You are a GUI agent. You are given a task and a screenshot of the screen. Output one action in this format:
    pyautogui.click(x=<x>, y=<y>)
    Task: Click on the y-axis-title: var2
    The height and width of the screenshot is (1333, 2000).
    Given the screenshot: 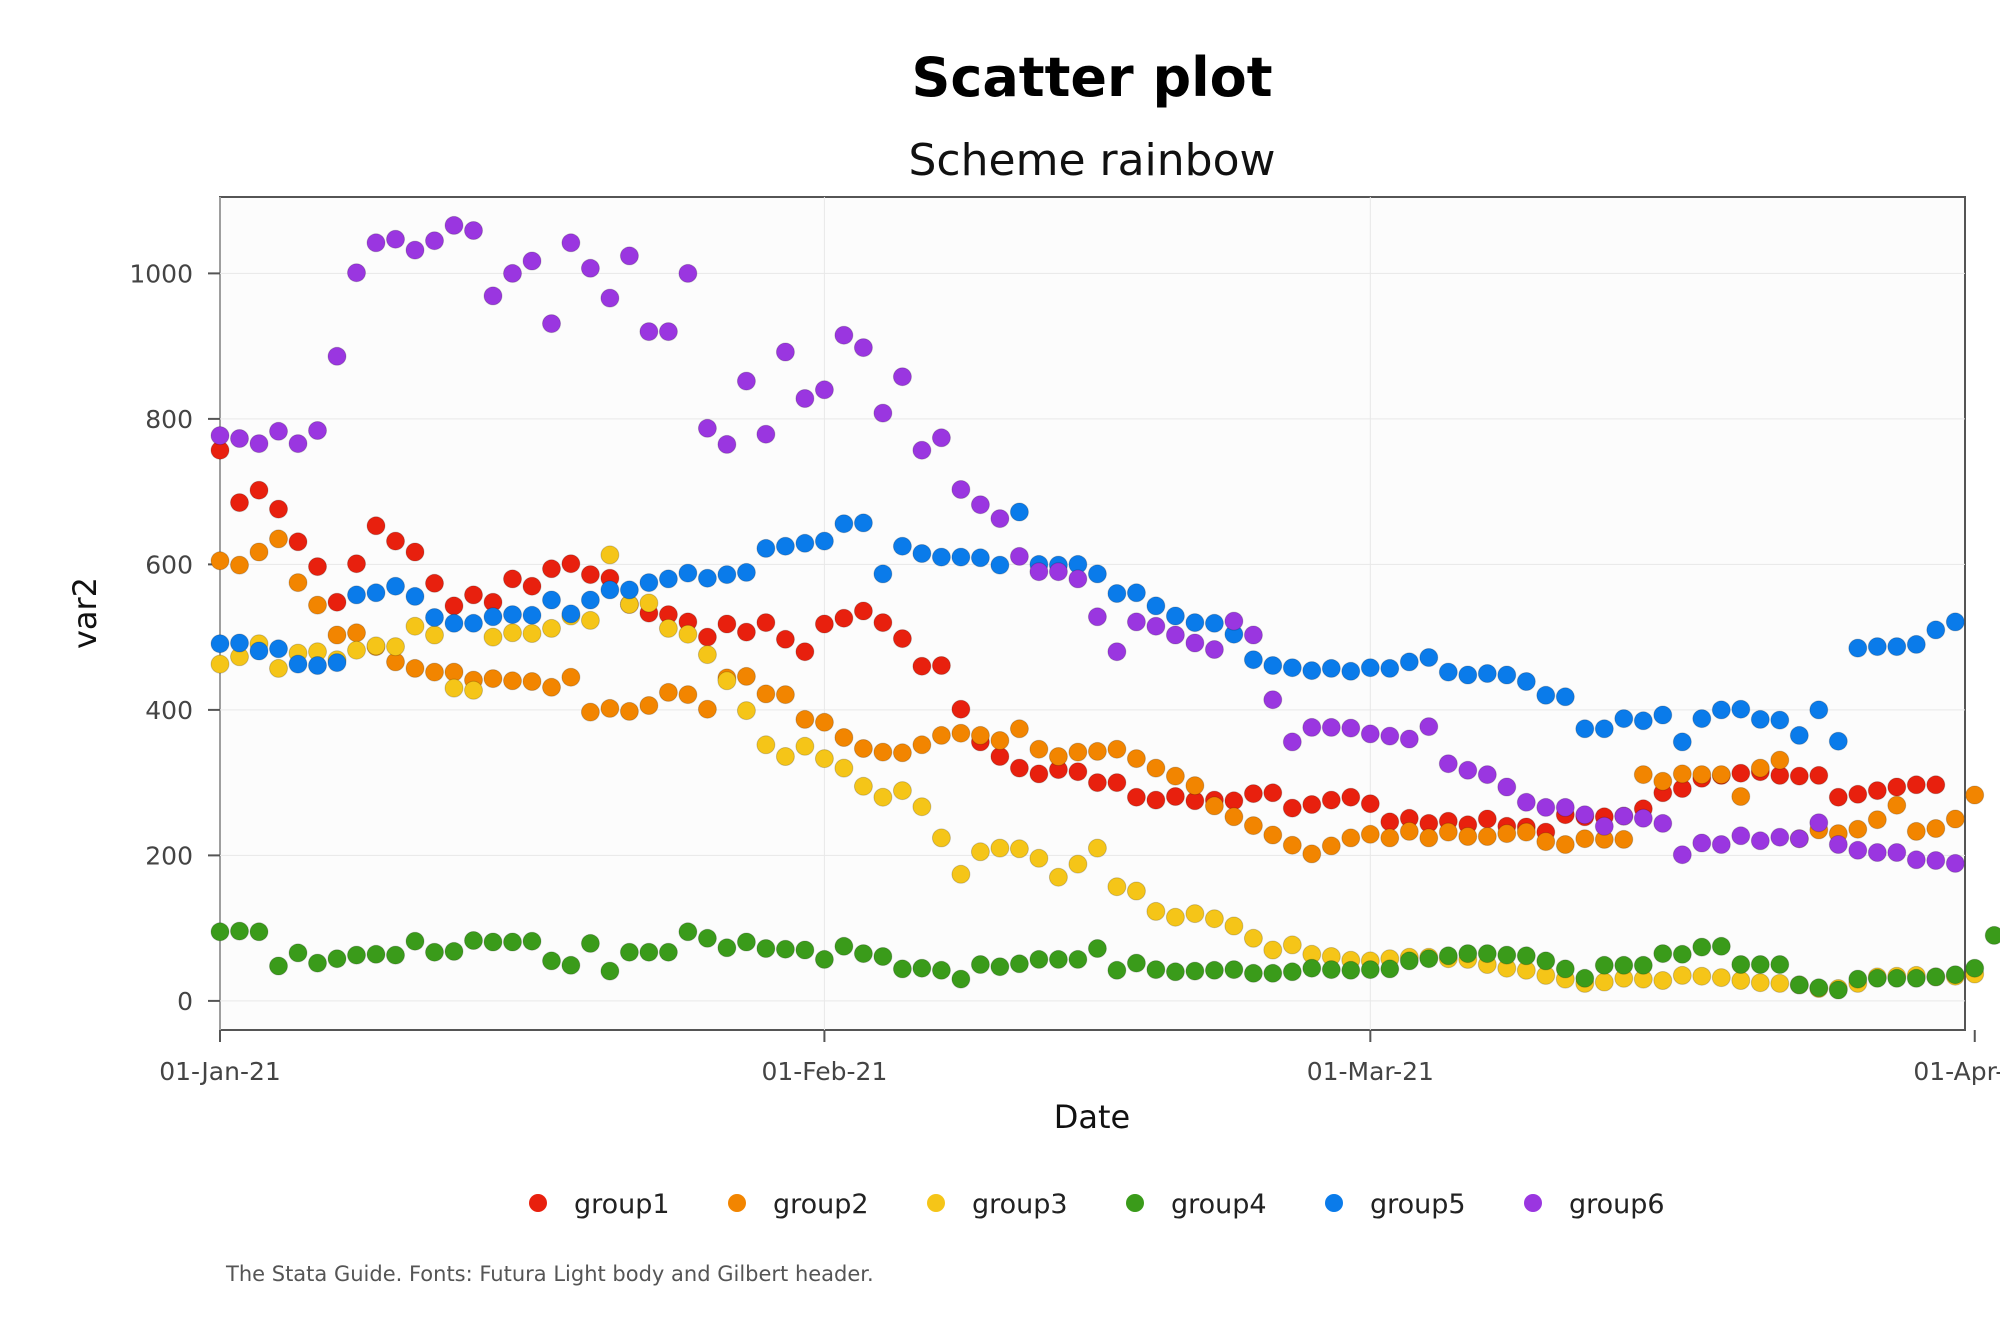 What is the action you would take?
    pyautogui.click(x=85, y=613)
    